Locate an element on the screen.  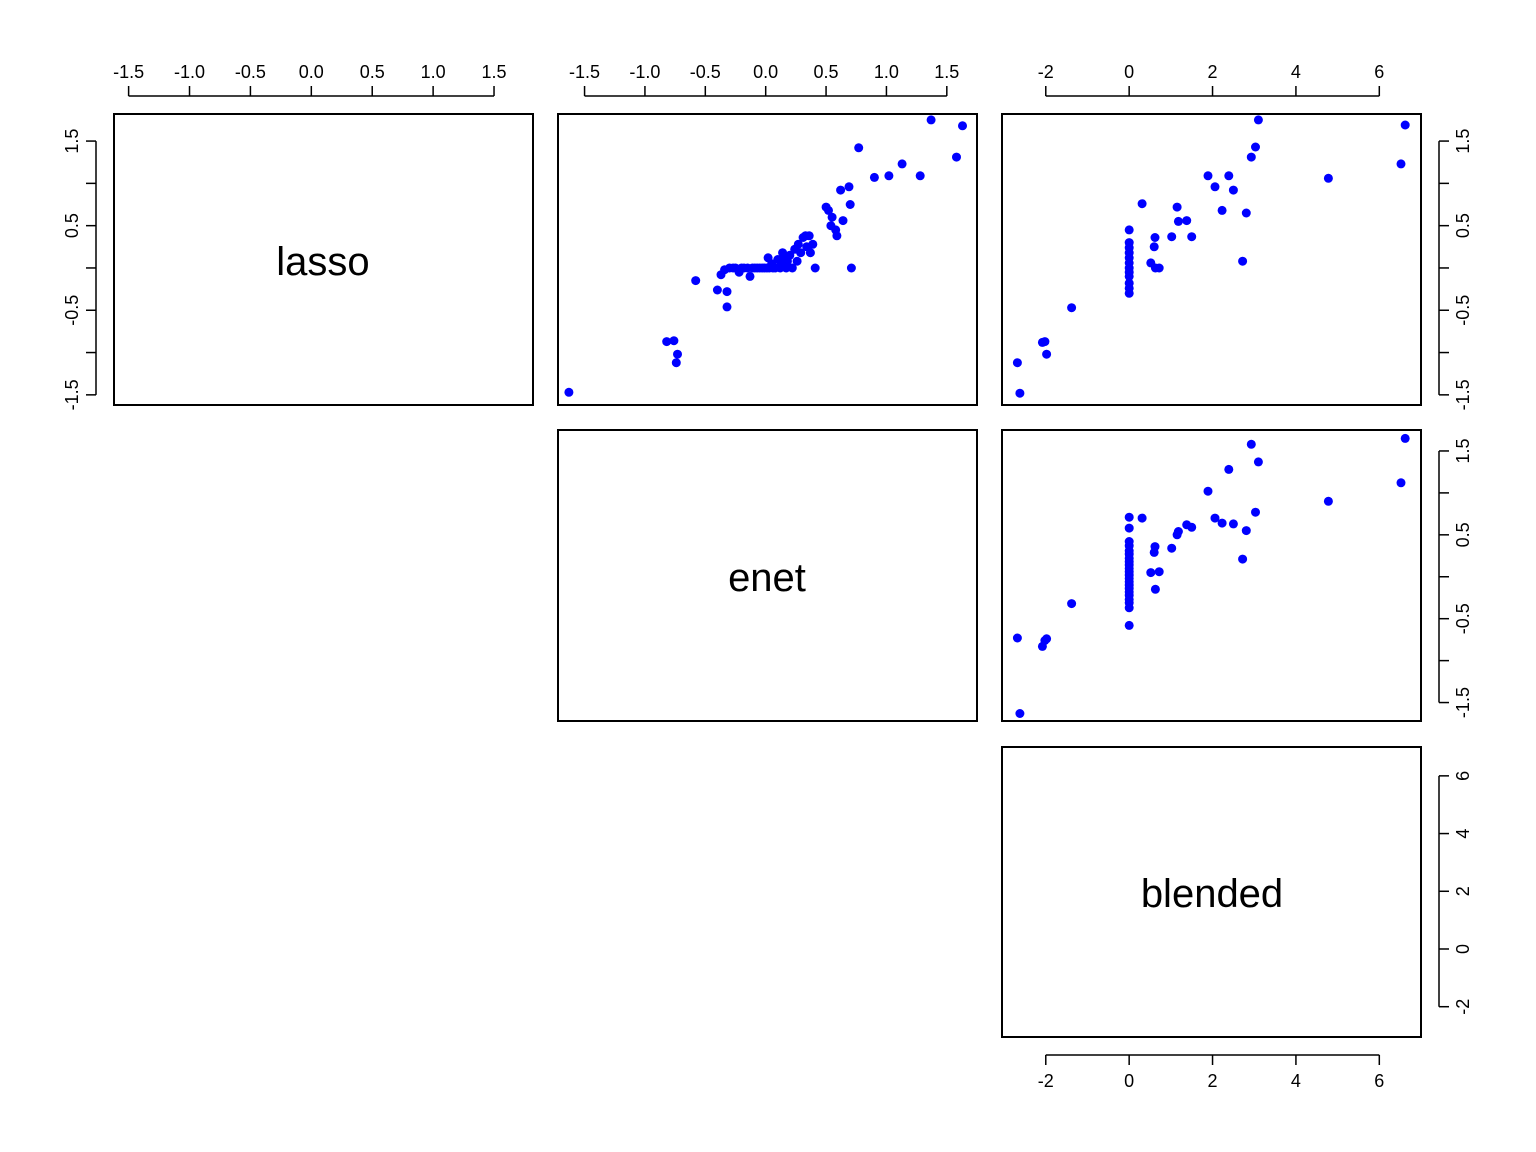
bottom-tick-label-blended: -2 is located at coordinates (1046, 1081).